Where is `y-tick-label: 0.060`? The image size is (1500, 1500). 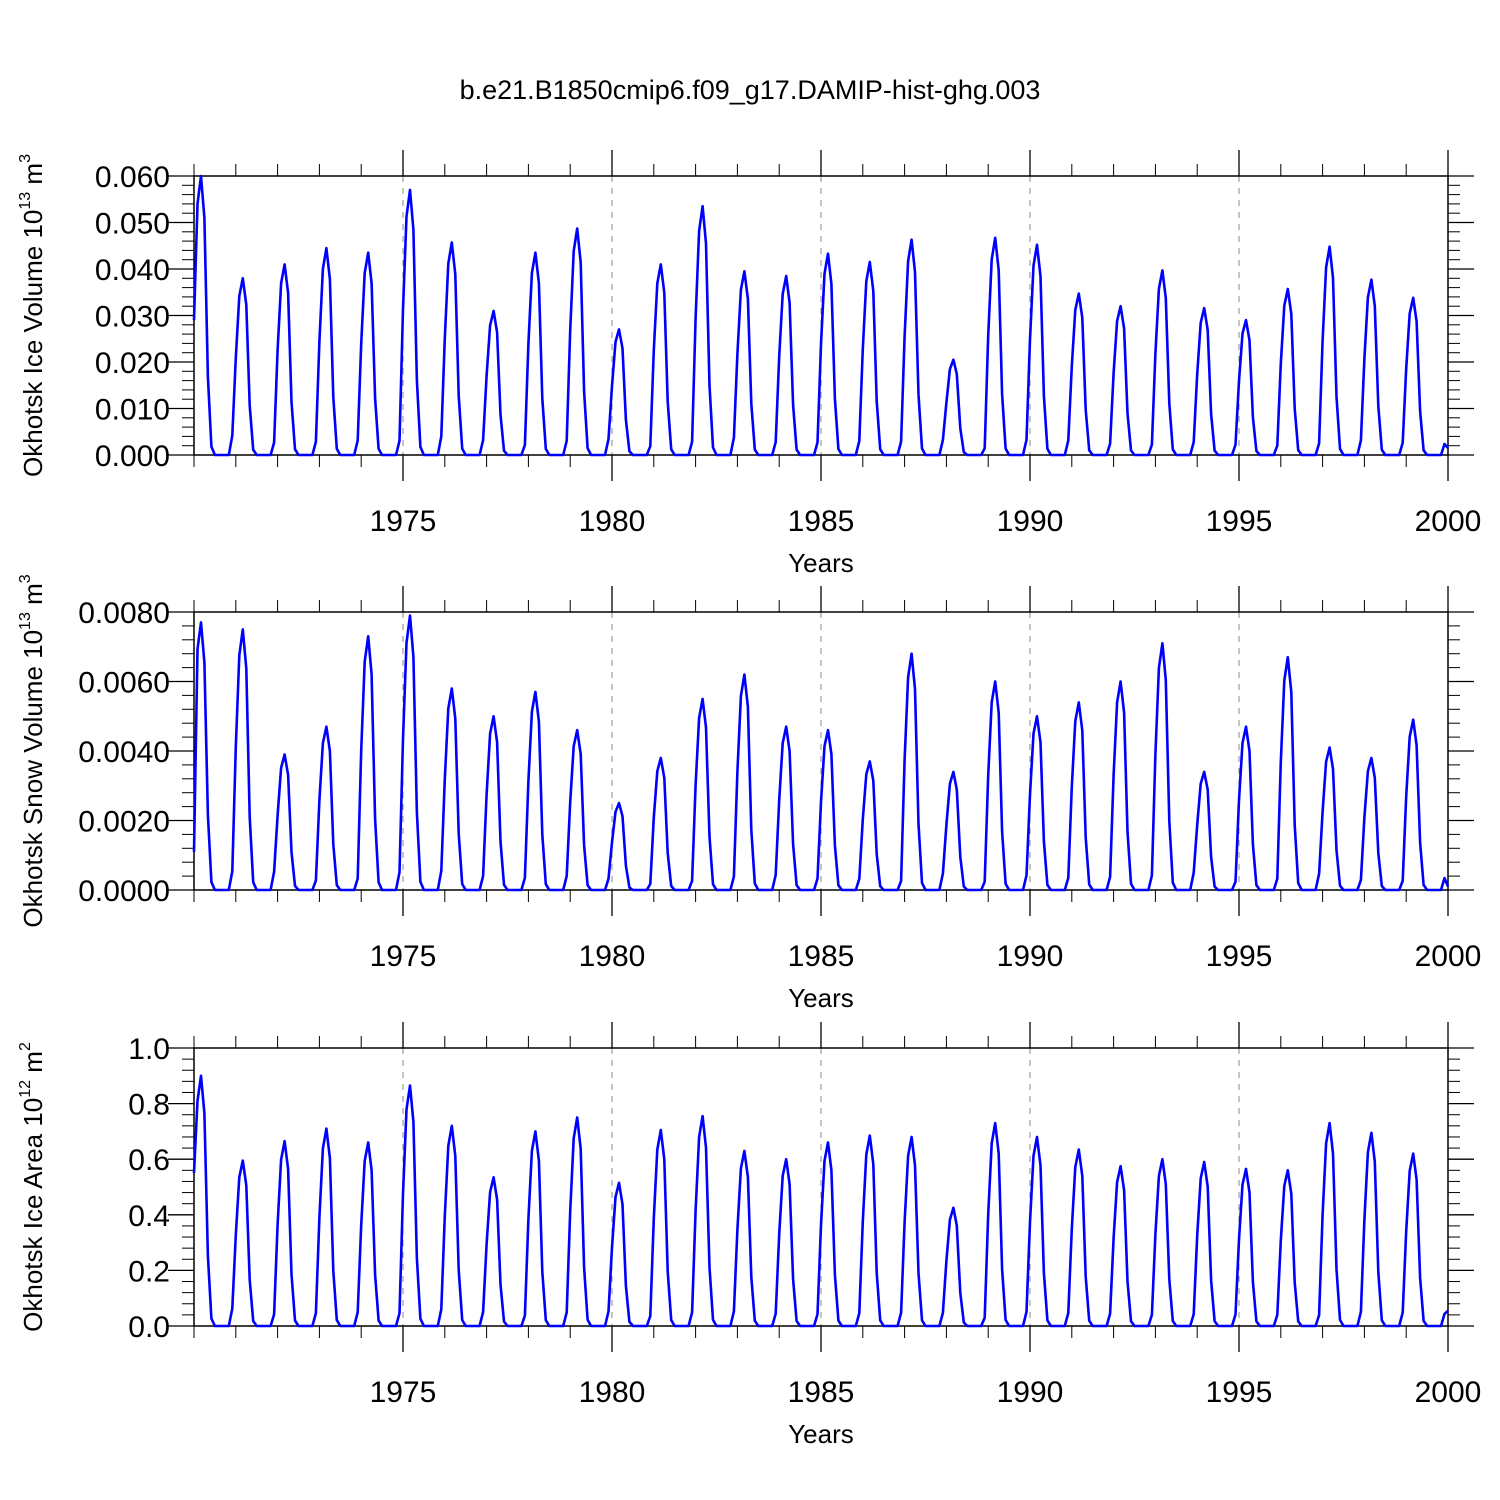 y-tick-label: 0.060 is located at coordinates (132, 177).